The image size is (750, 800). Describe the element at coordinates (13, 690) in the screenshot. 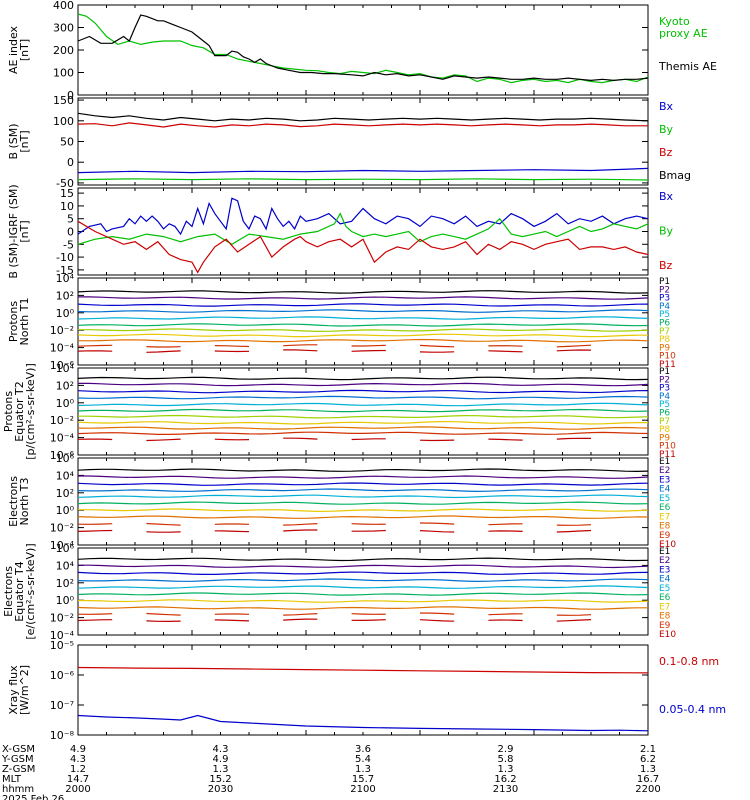

I see `y-axis-label-line: Xray flux` at that location.